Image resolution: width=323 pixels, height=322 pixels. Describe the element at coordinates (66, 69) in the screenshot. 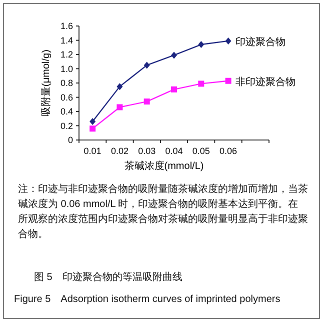

I see `y-tick-label: 1.0` at that location.